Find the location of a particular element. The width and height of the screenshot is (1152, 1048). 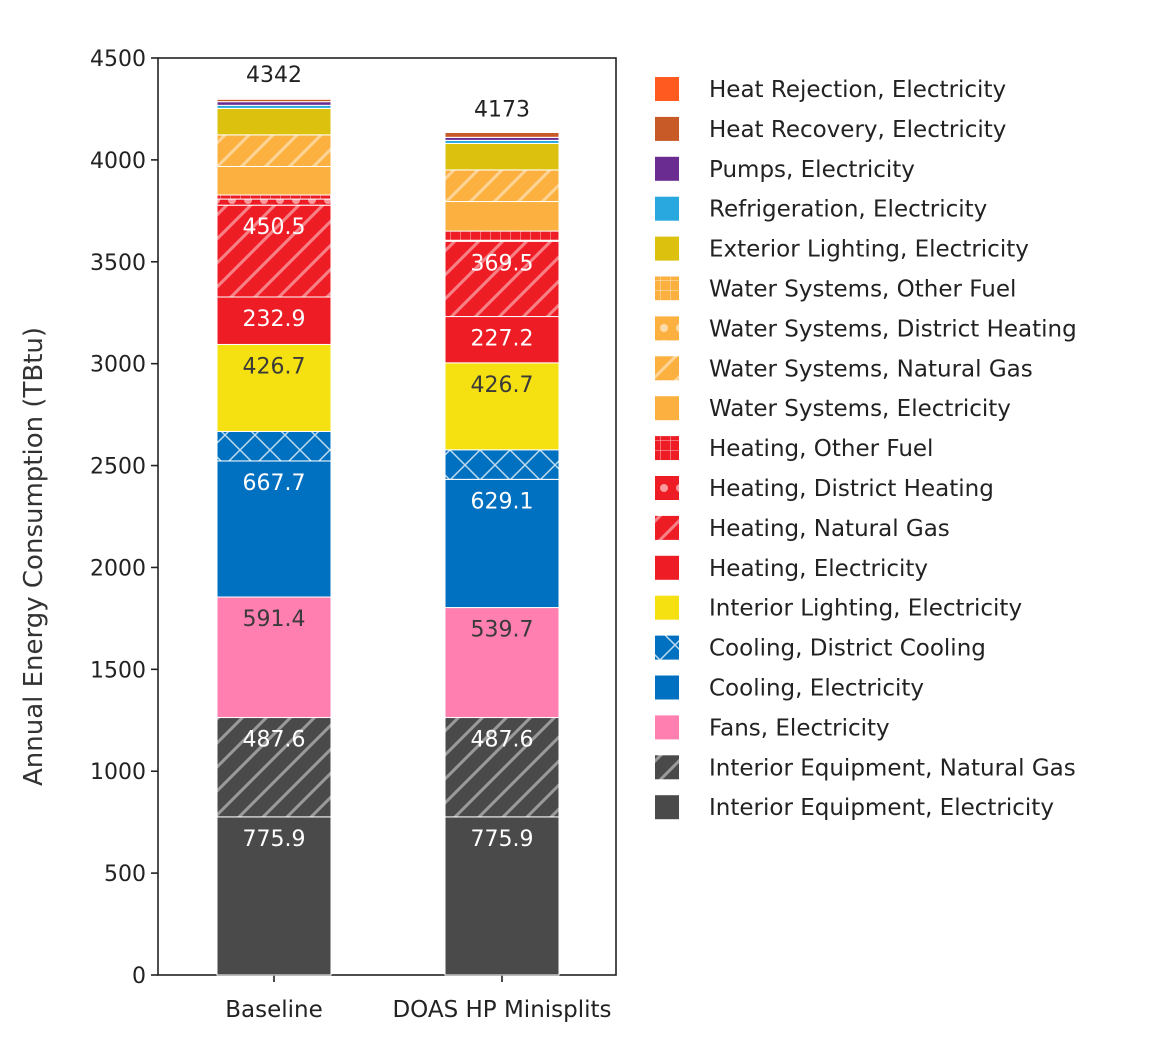

legend-item-refrigeration-electricity: Refrigeration, Electricity is located at coordinates (821, 209).